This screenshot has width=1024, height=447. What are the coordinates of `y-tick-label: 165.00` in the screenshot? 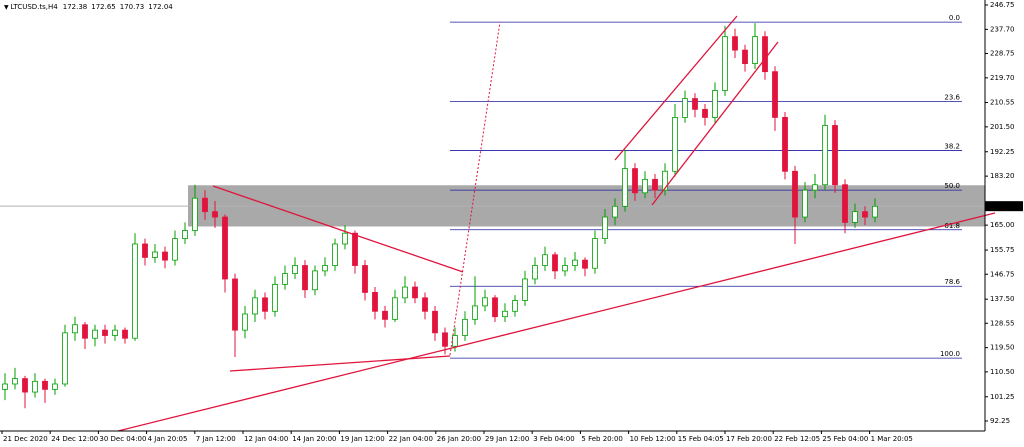 It's located at (1002, 225).